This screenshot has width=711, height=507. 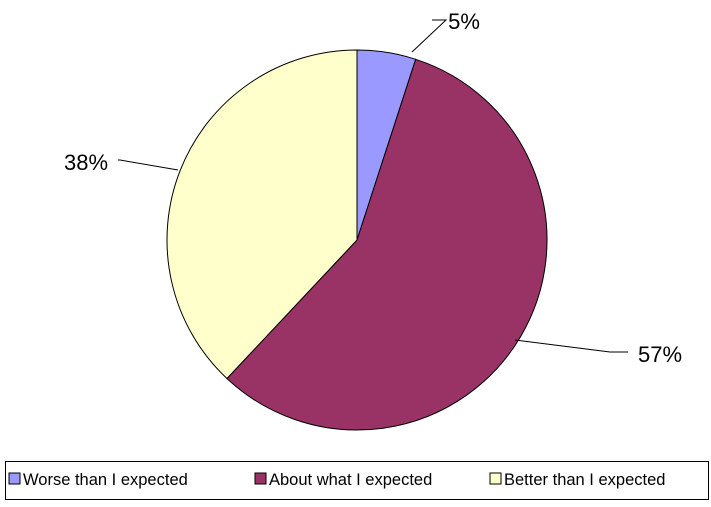 What do you see at coordinates (495, 478) in the screenshot?
I see `legend-swatch-better` at bounding box center [495, 478].